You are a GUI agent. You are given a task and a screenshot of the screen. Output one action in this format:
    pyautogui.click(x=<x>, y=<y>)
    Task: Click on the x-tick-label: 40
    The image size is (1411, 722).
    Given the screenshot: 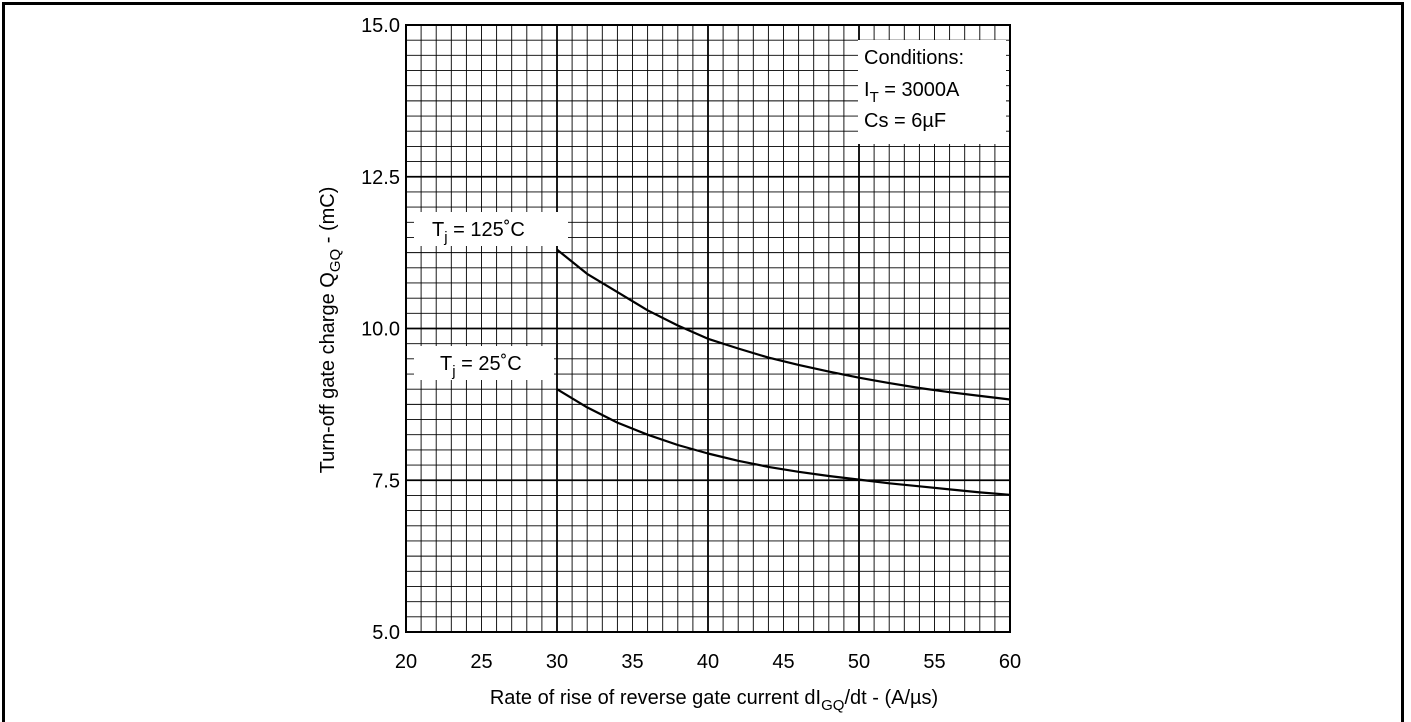 What is the action you would take?
    pyautogui.click(x=708, y=662)
    